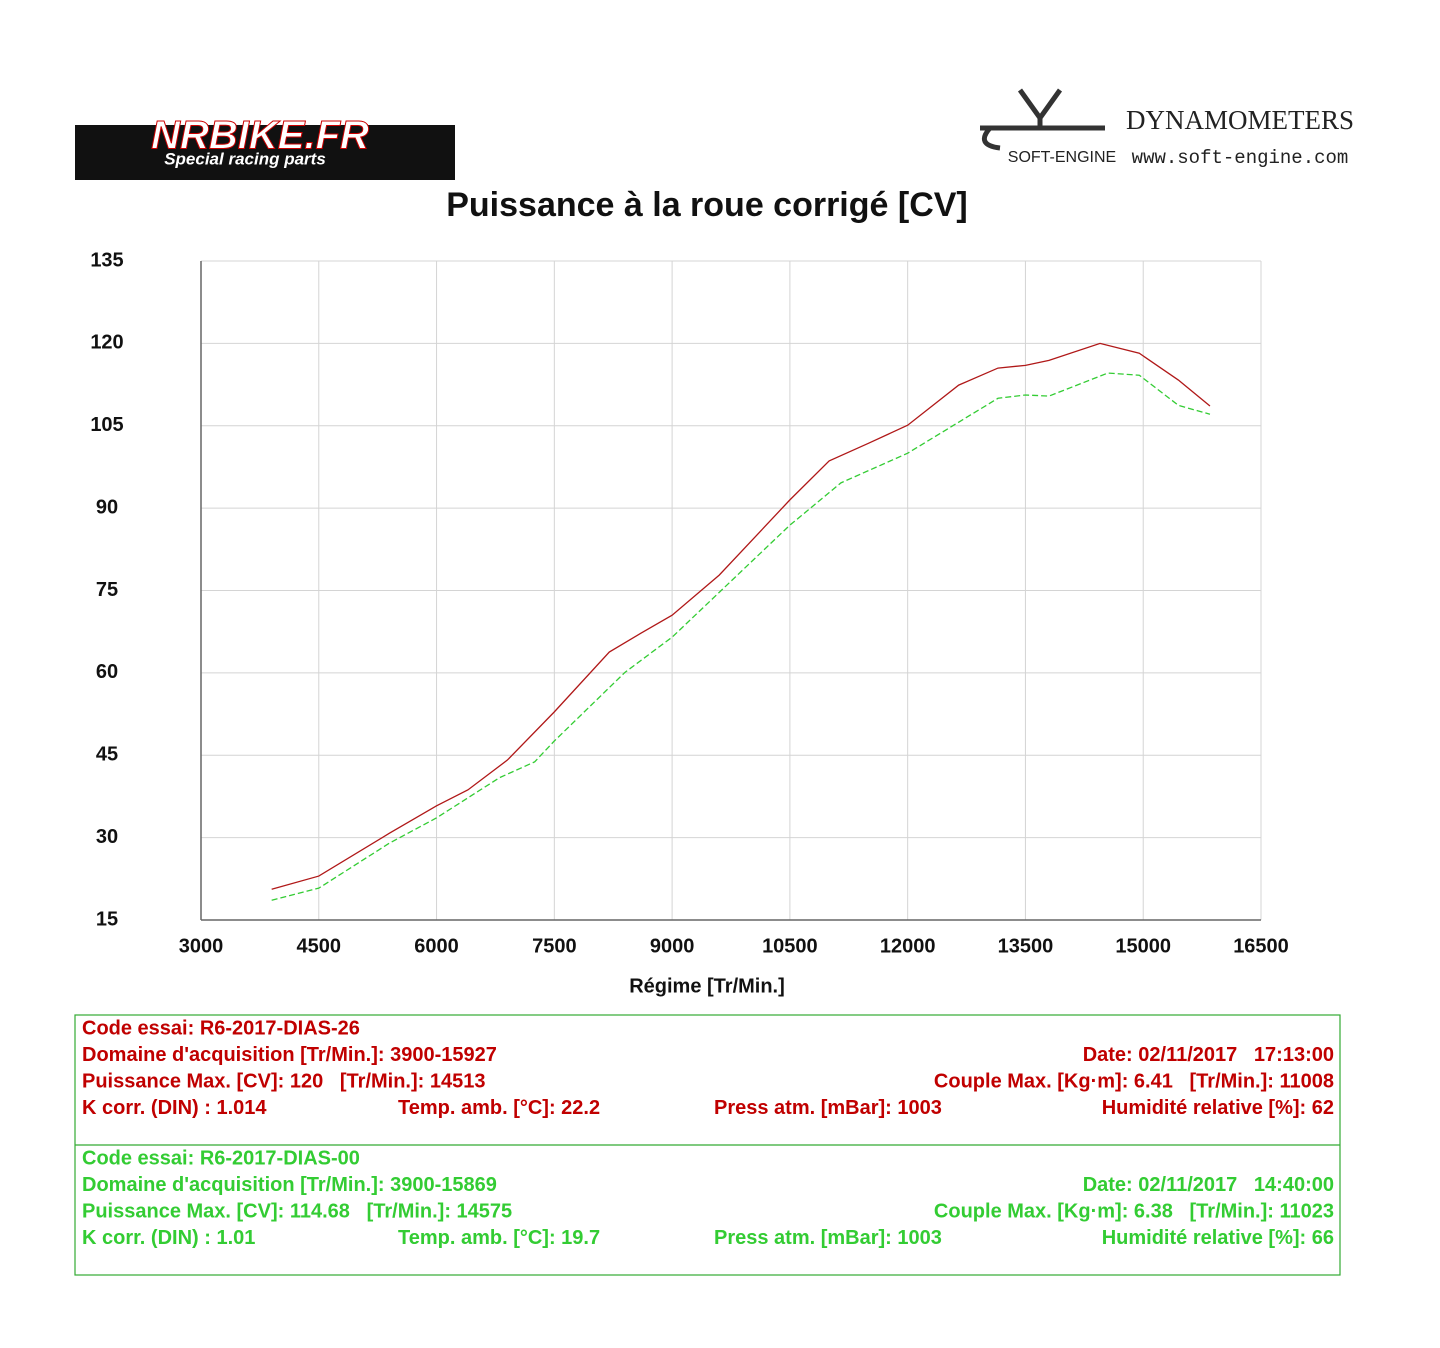  Describe the element at coordinates (436, 946) in the screenshot. I see `x-tick-label: 6000` at that location.